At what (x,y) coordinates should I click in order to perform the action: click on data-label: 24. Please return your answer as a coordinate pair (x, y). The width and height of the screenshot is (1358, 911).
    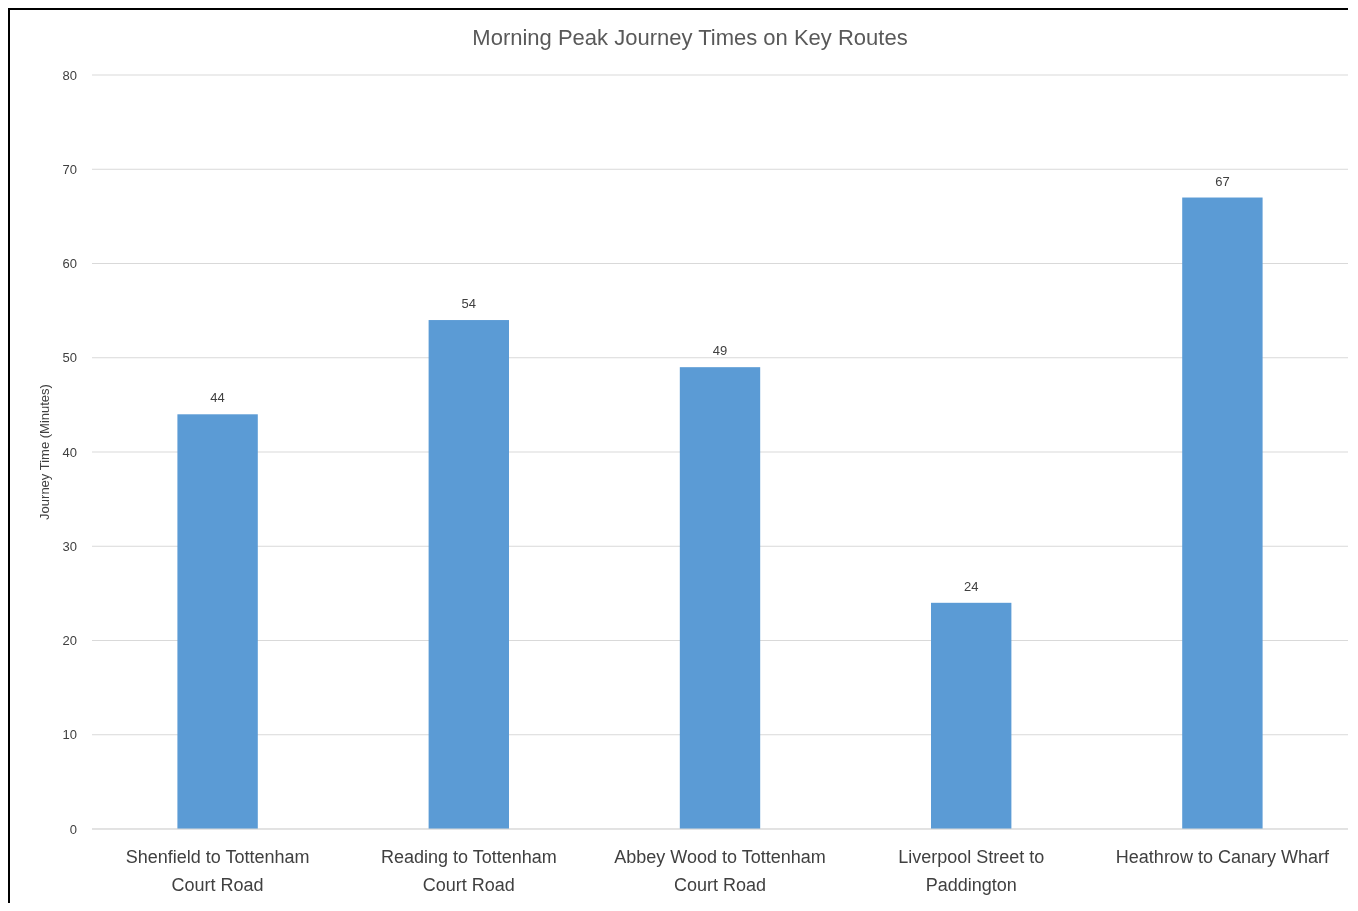
    Looking at the image, I should click on (971, 586).